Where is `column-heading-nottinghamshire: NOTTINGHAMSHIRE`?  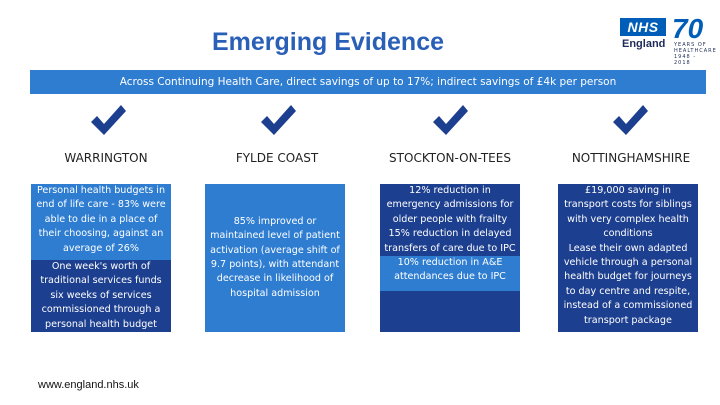
column-heading-nottinghamshire: NOTTINGHAMSHIRE is located at coordinates (631, 158).